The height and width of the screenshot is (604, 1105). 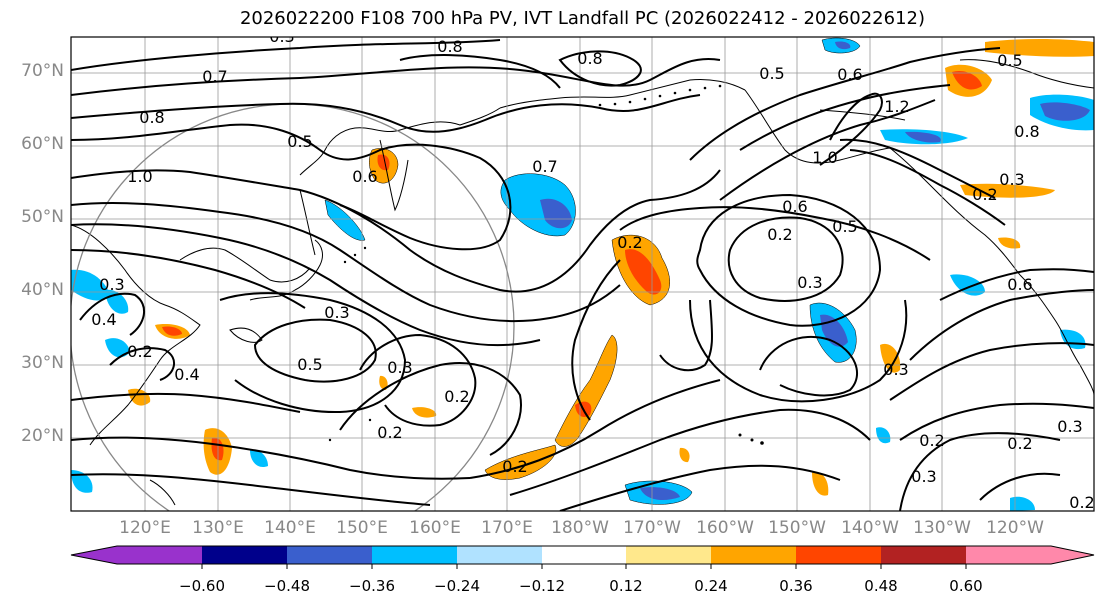 I want to click on colorbar-tick-label: −0.24, so click(x=457, y=586).